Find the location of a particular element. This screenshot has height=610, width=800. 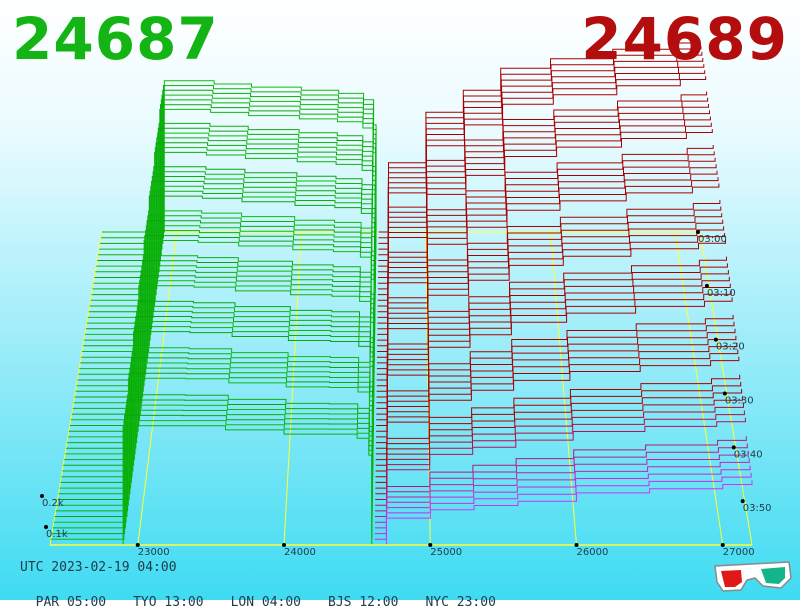

time-tick-label: 03:20 is located at coordinates (730, 347).